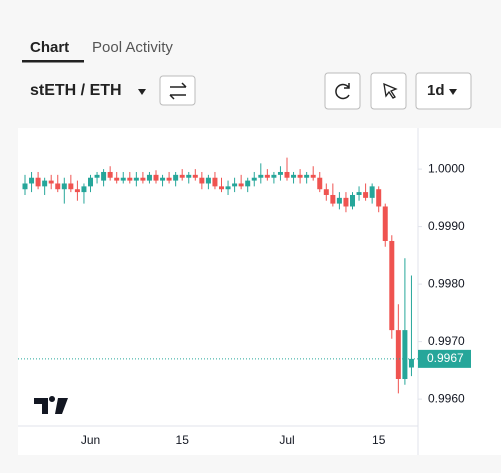 This screenshot has width=501, height=473. Describe the element at coordinates (49, 47) in the screenshot. I see `tab-chart: Chart` at that location.